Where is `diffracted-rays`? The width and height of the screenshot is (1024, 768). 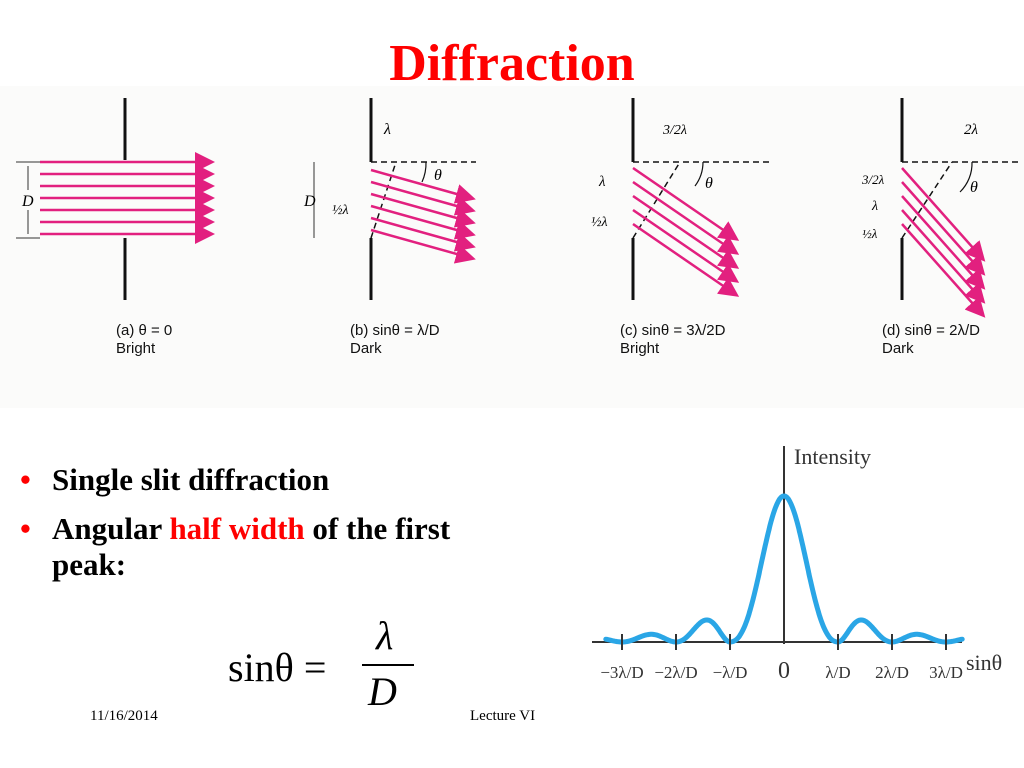
diffracted-rays is located at coordinates (423, 216).